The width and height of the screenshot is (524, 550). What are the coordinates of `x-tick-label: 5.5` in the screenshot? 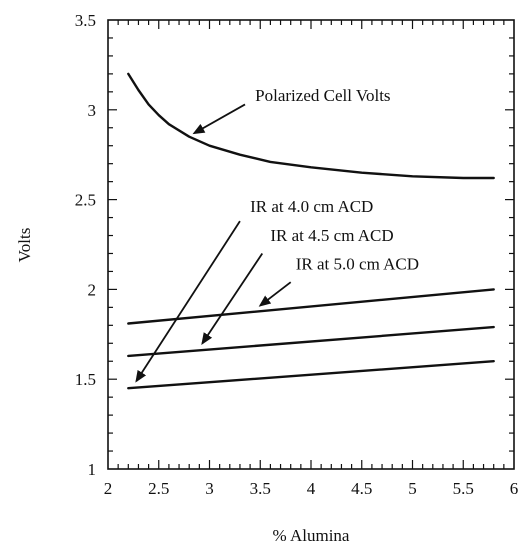 It's located at (463, 488).